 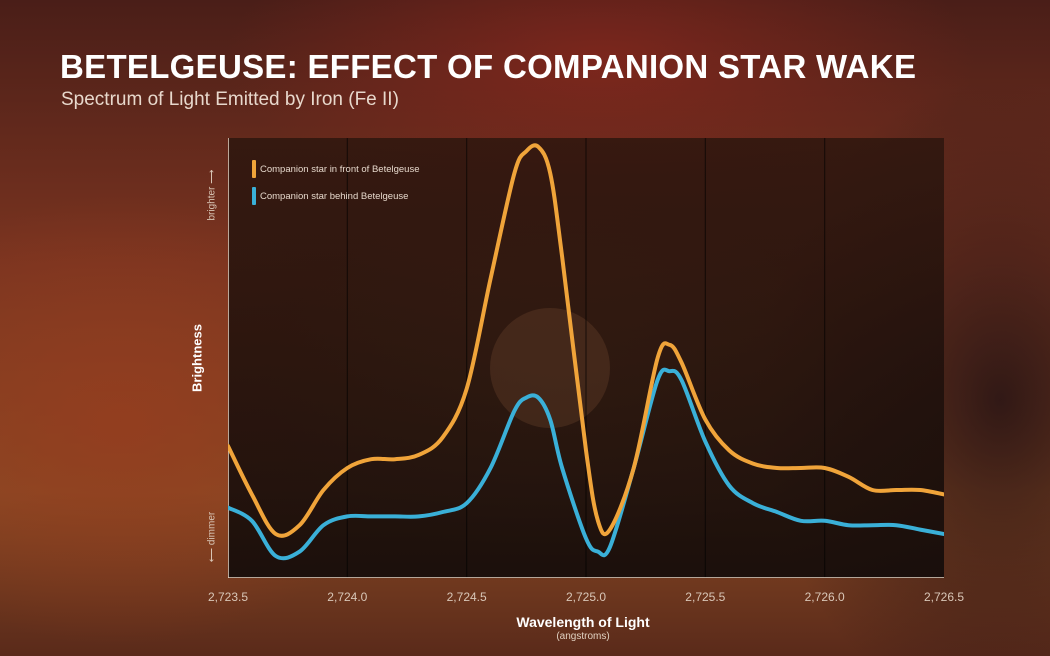 What do you see at coordinates (583, 622) in the screenshot?
I see `x-axis-label: Wavelength of Light` at bounding box center [583, 622].